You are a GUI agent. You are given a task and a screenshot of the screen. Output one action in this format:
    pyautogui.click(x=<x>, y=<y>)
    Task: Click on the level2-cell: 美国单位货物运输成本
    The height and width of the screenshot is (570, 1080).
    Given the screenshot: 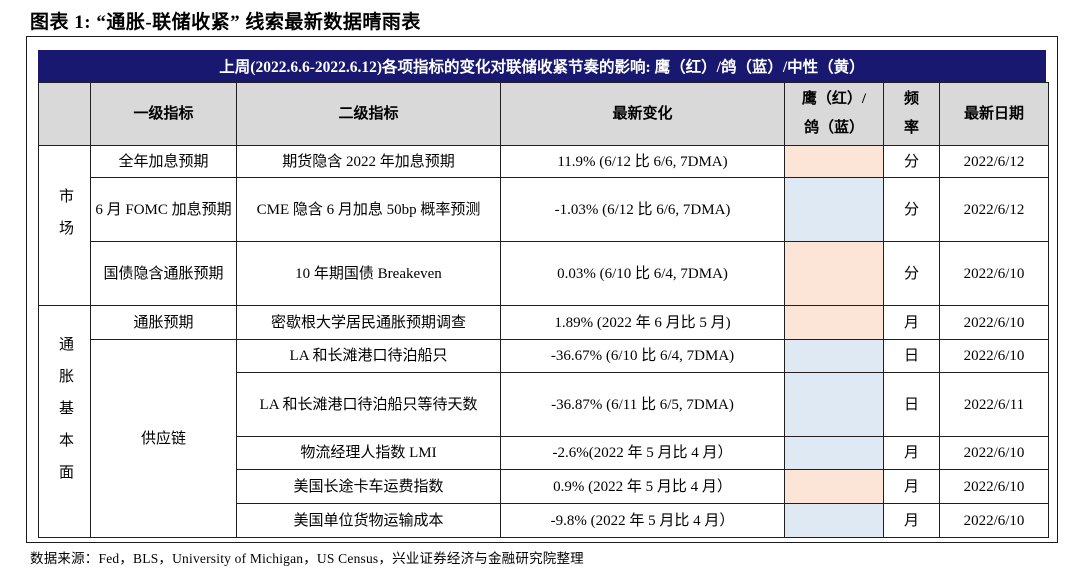 What is the action you would take?
    pyautogui.click(x=368, y=520)
    